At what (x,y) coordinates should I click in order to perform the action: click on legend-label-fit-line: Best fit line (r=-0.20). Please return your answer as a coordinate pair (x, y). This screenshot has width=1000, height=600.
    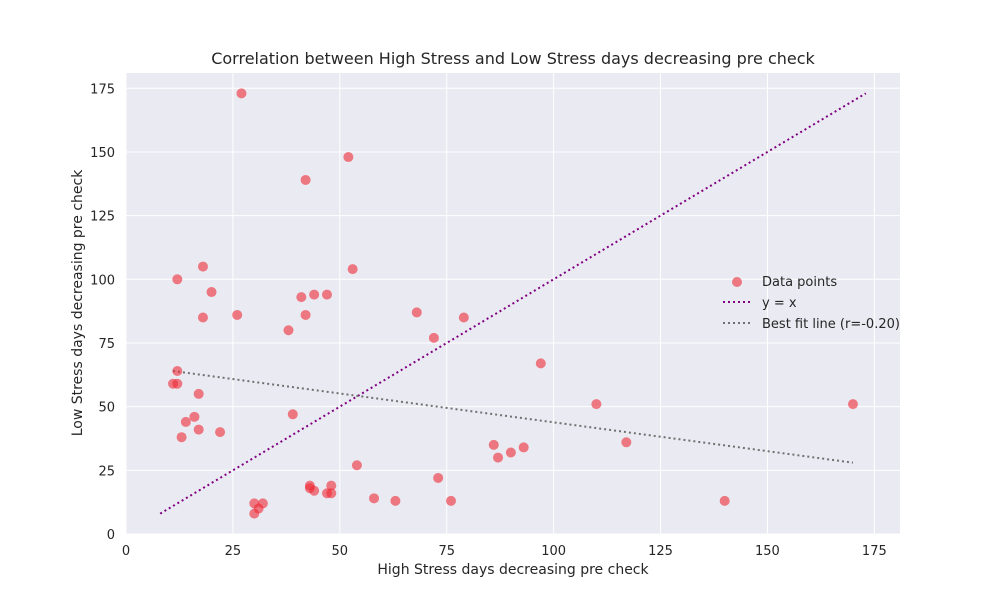
    Looking at the image, I should click on (831, 324).